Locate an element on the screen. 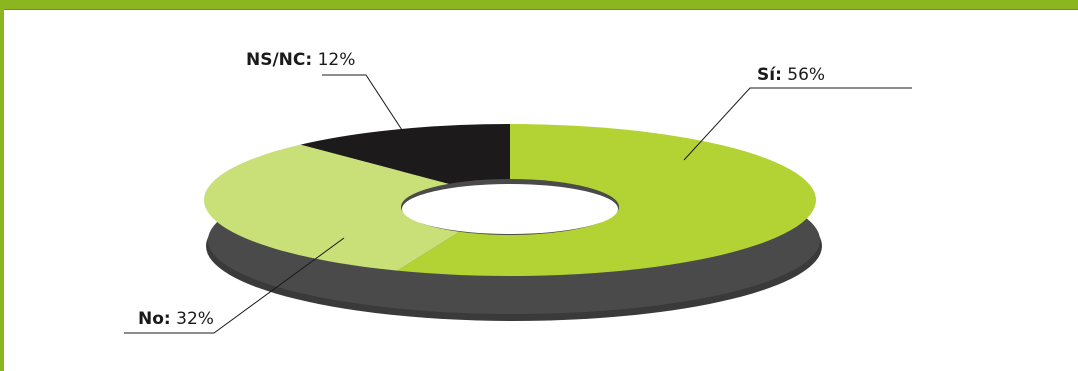  leader-line-ns-nc is located at coordinates (362, 102).